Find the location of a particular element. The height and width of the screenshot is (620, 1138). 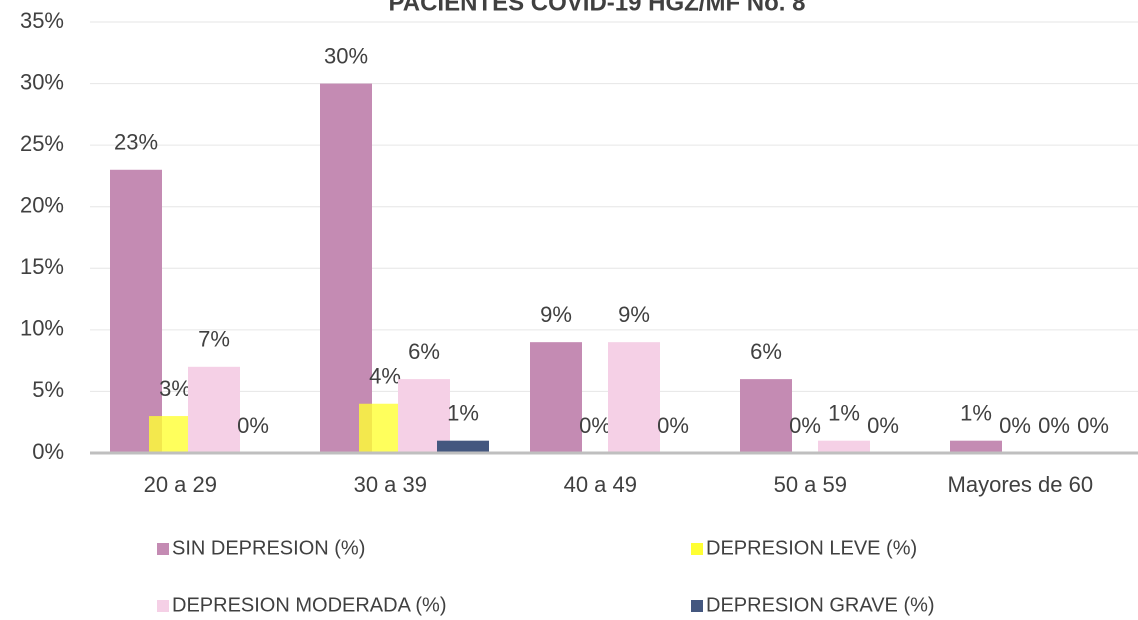

chart-title: PACIENTES COVID-19 HGZ/MF No. 8 is located at coordinates (597, 8).